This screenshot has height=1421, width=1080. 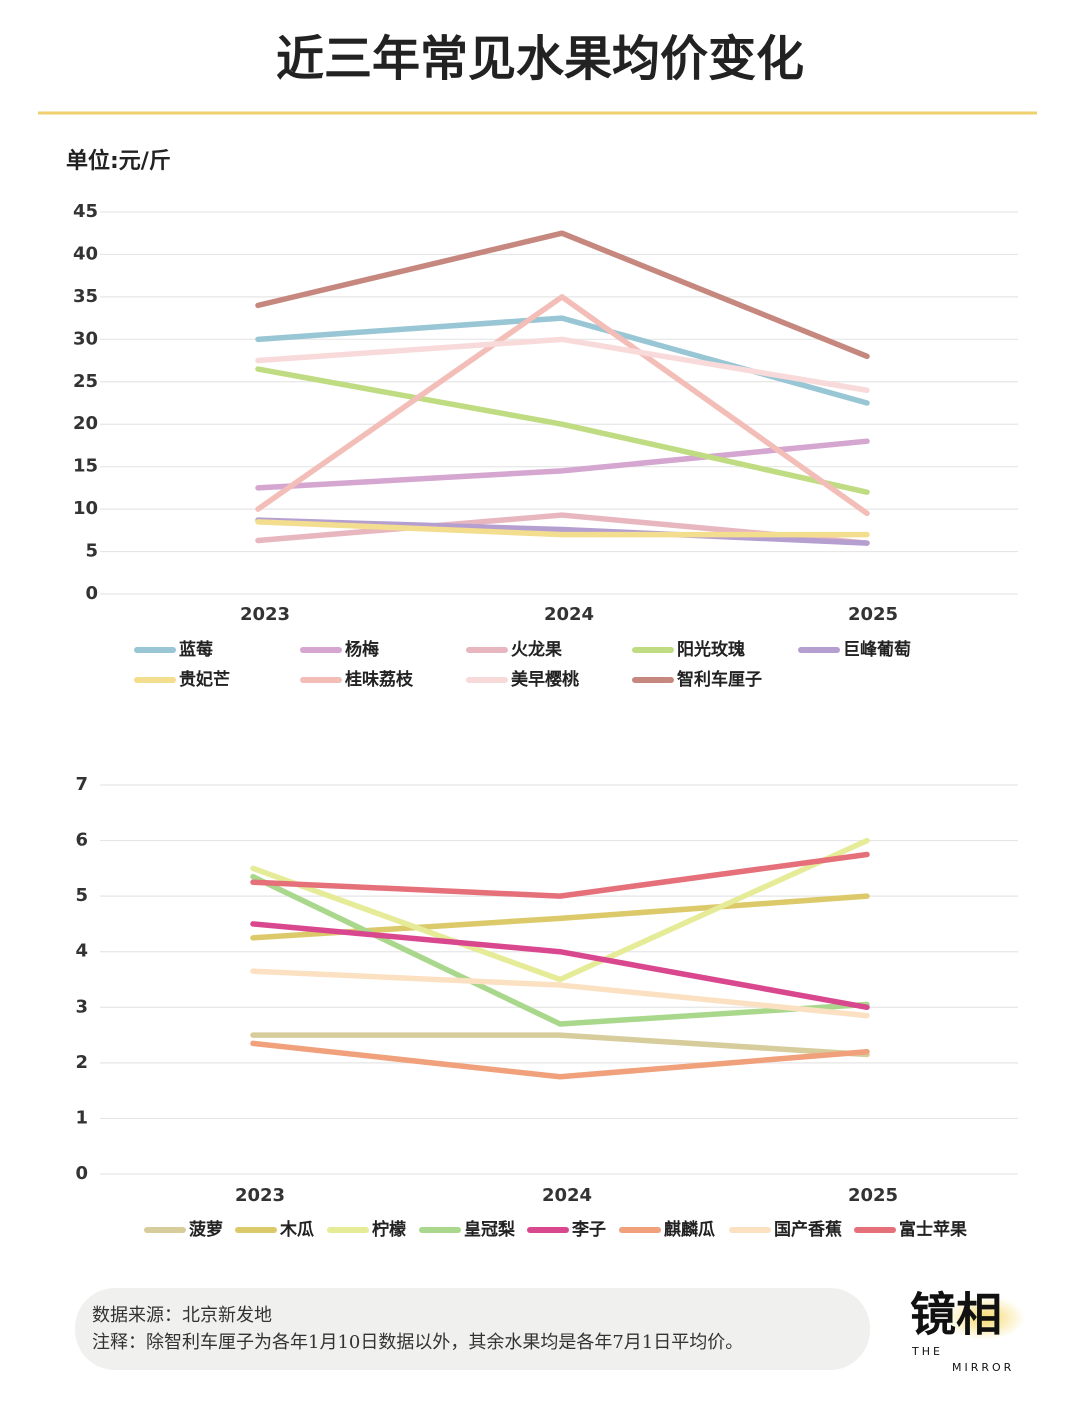 I want to click on y-tick-label: 1, so click(x=81, y=1117).